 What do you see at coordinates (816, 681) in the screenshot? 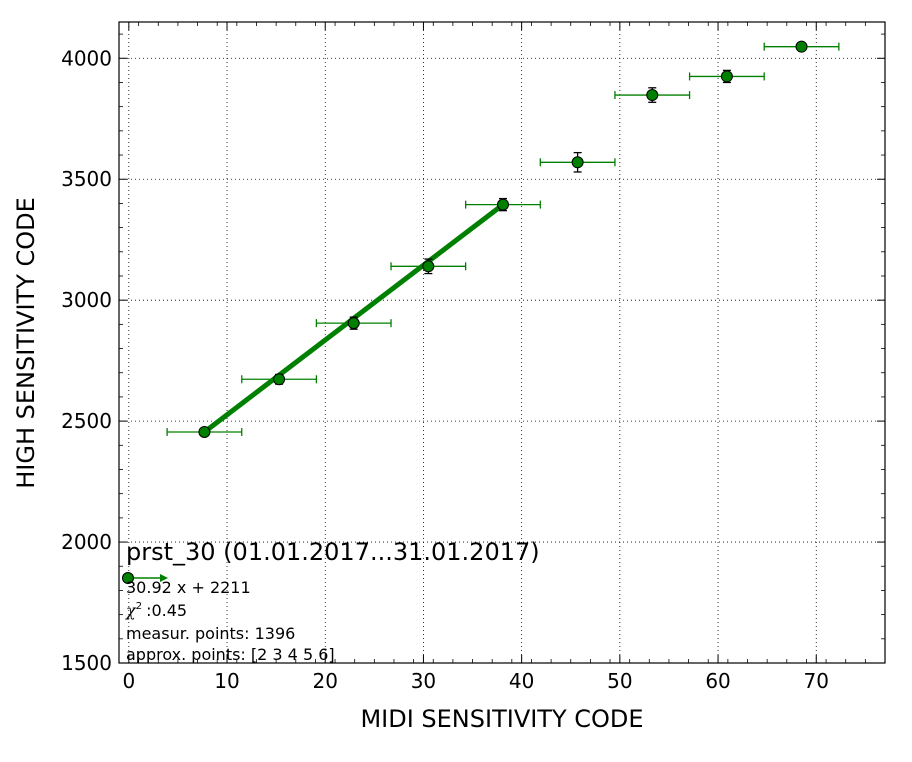
I see `x-tick-label: 70` at bounding box center [816, 681].